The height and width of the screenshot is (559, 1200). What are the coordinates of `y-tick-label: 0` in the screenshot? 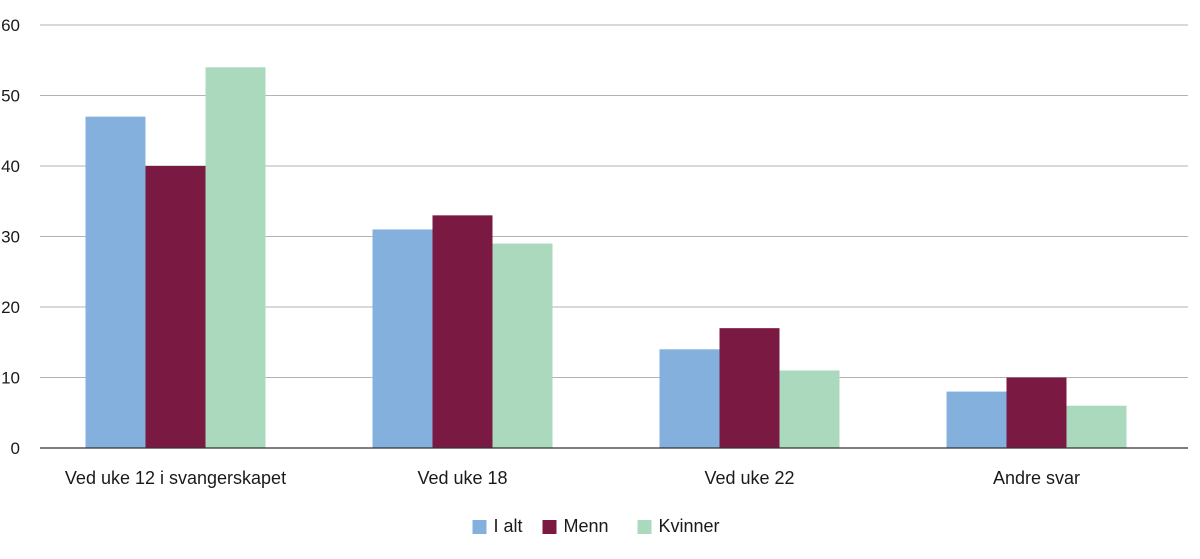 It's located at (15, 448).